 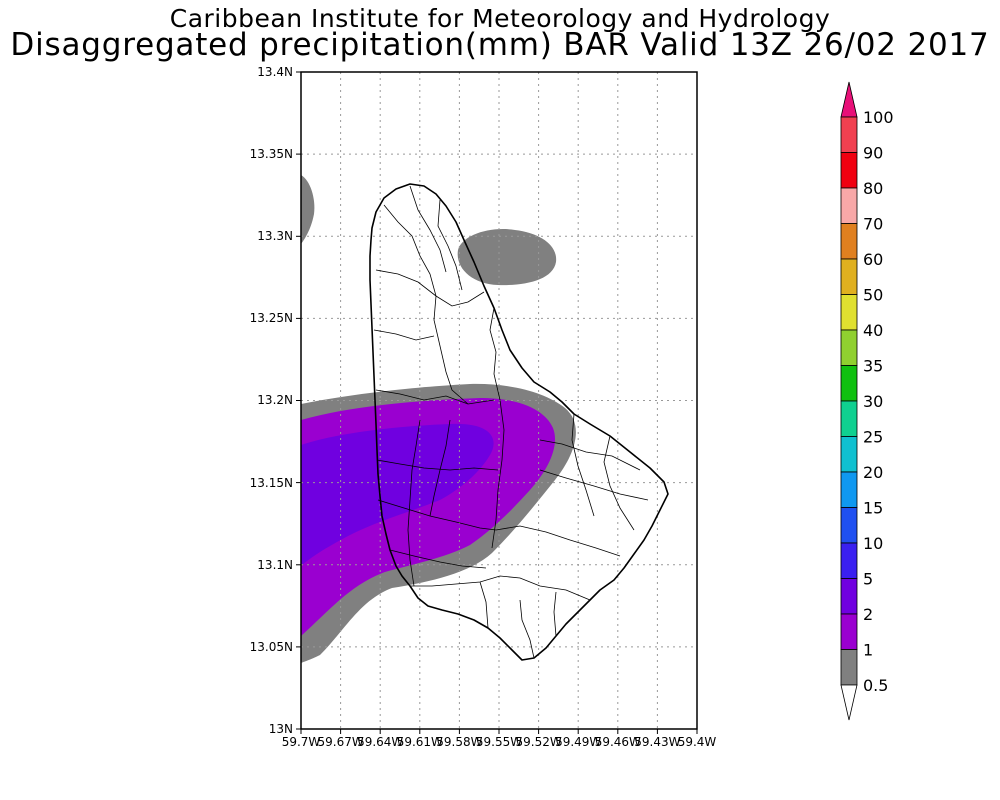 What do you see at coordinates (281, 729) in the screenshot?
I see `lat-label: 13N` at bounding box center [281, 729].